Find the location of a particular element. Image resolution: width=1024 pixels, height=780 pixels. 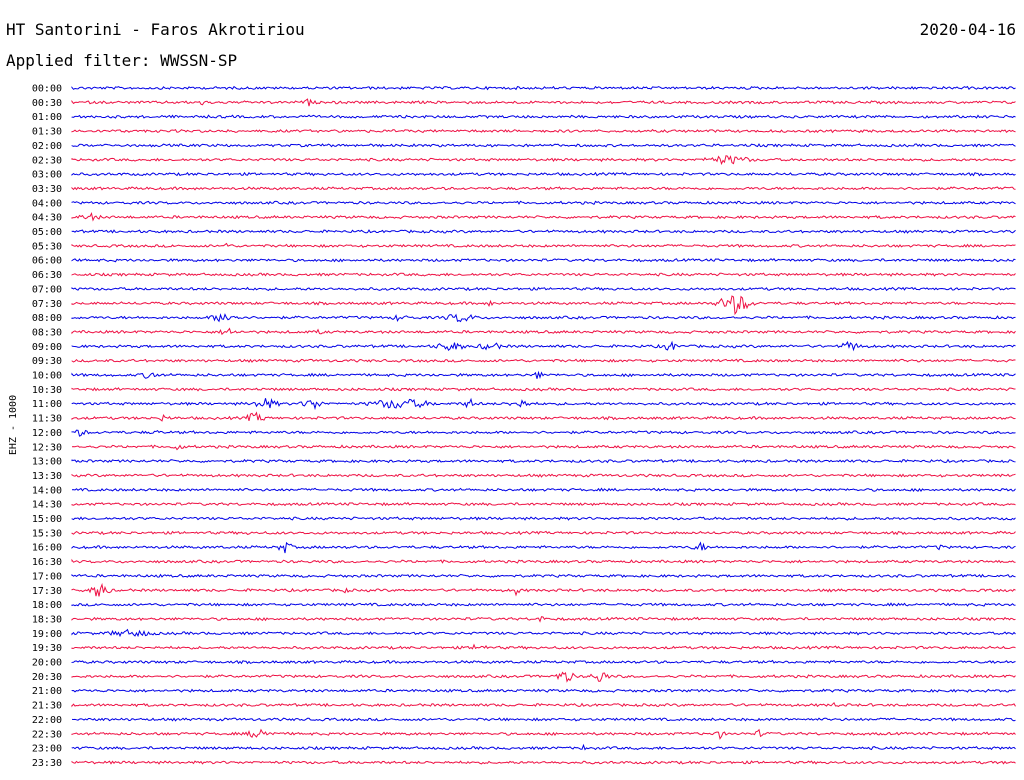

time-tick-label: 11:30 is located at coordinates (47, 419).